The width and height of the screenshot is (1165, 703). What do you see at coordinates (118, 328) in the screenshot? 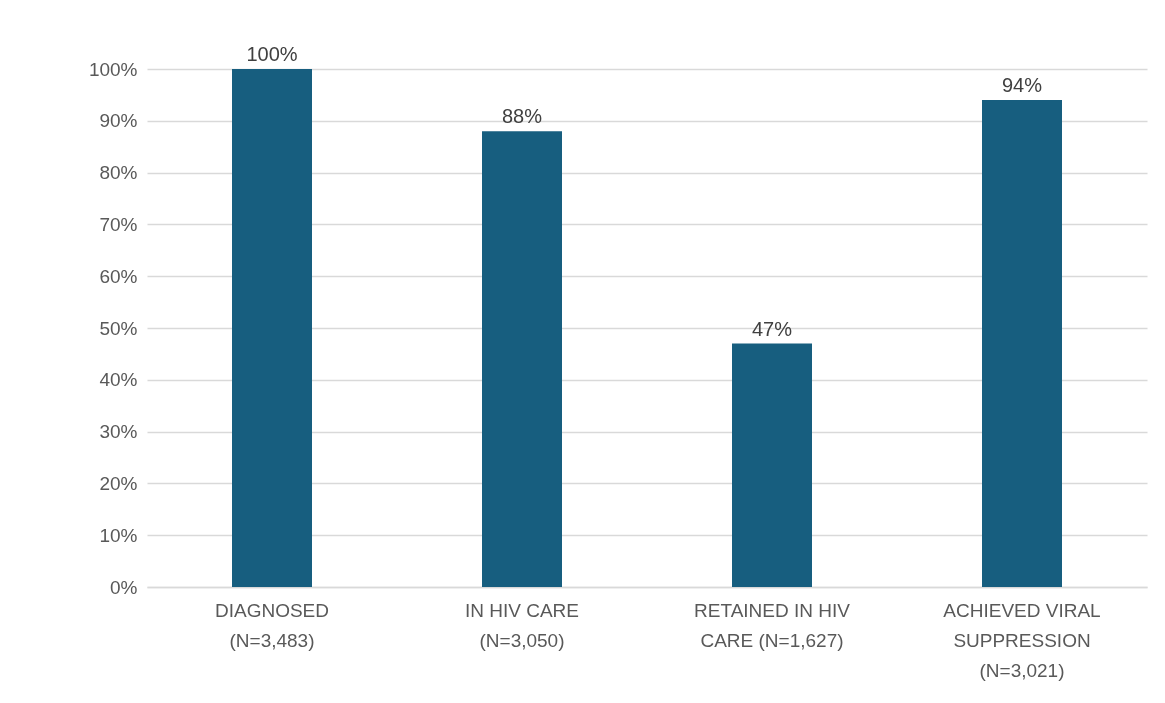
I see `y-tick-label: 50%` at bounding box center [118, 328].